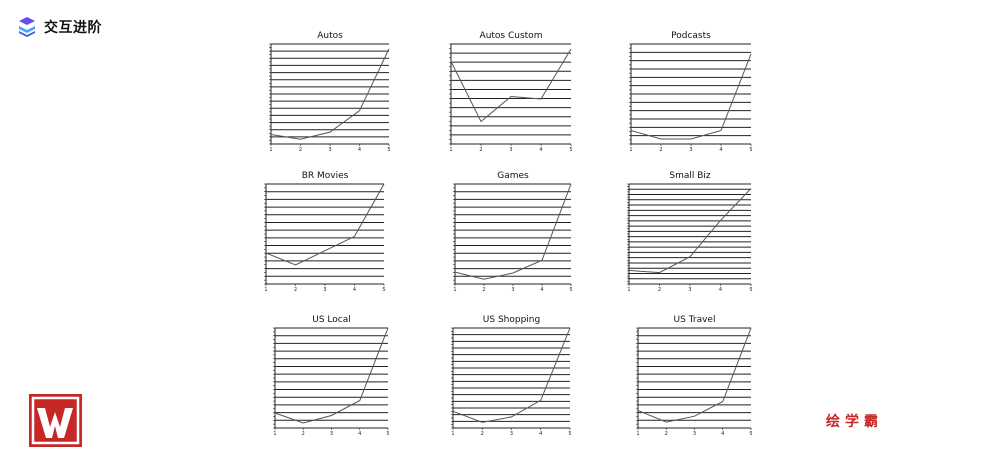  Describe the element at coordinates (511, 36) in the screenshot. I see `chart-title: Autos Custom` at that location.